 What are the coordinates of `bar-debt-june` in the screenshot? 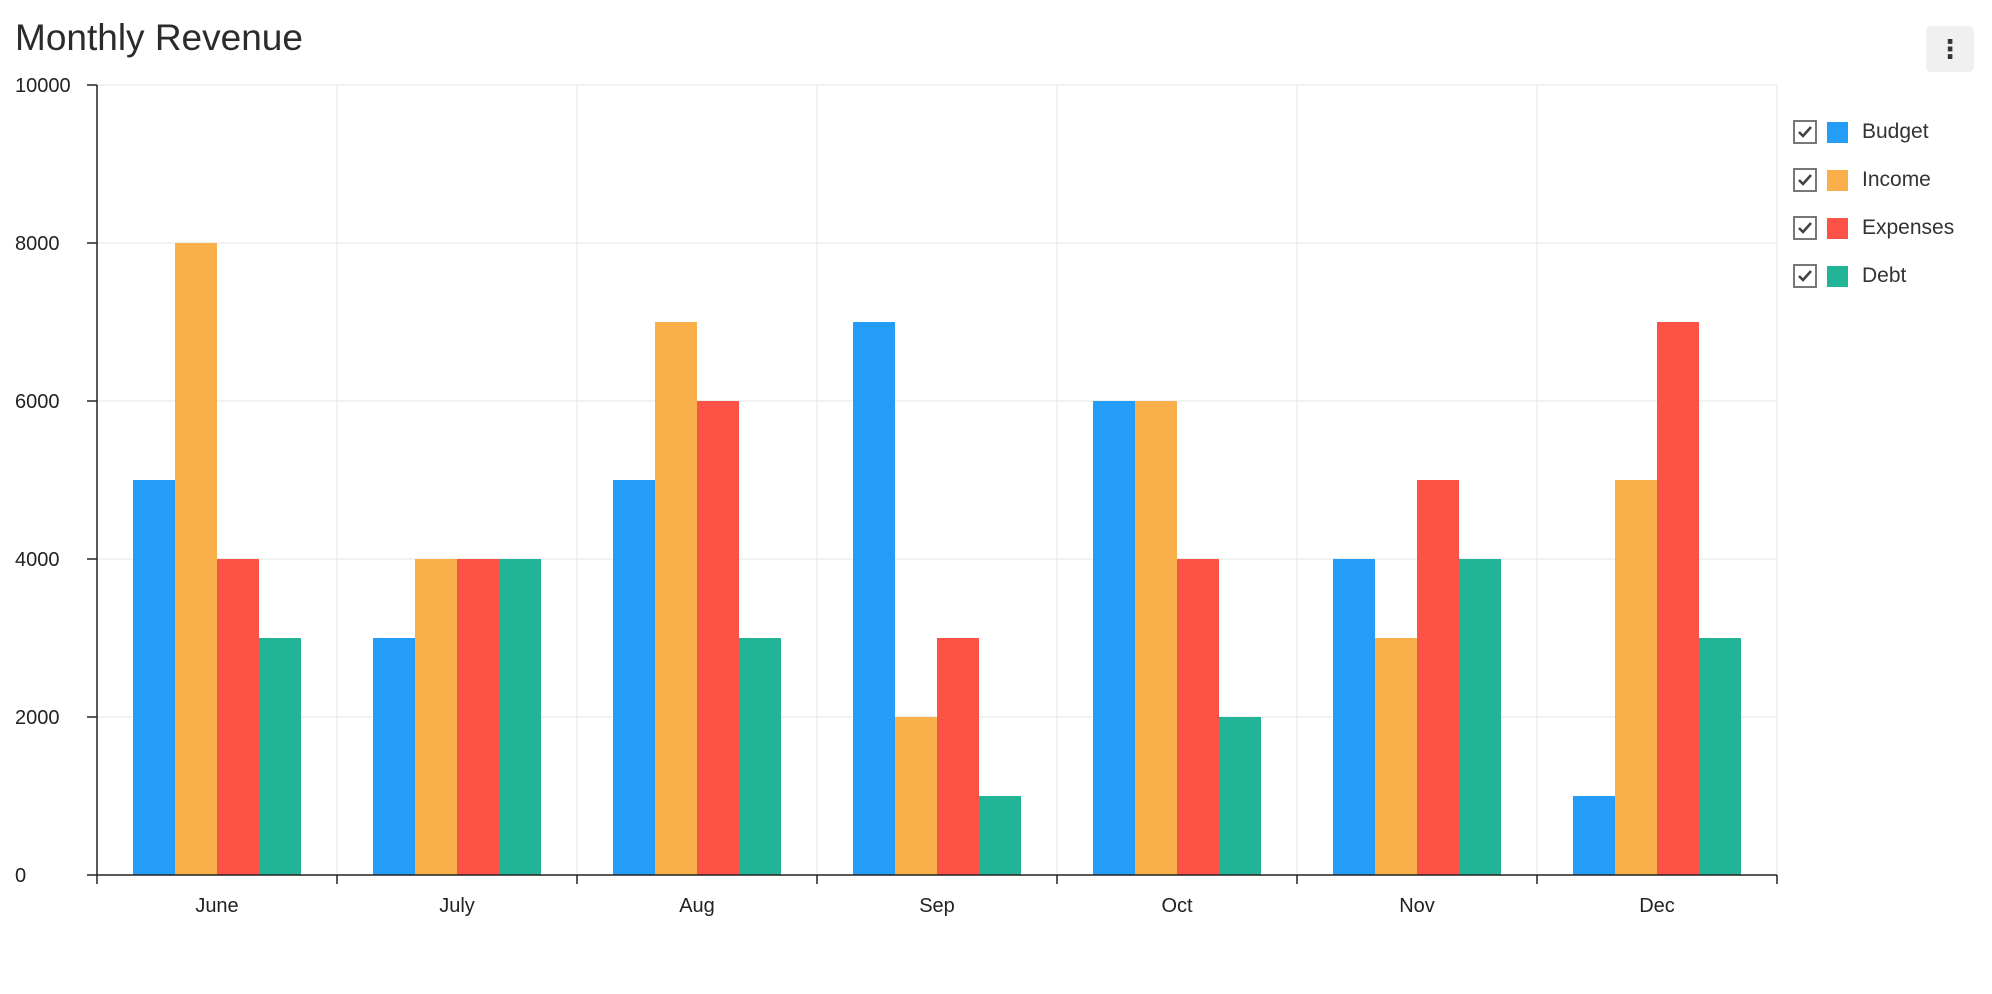 It's located at (280, 756).